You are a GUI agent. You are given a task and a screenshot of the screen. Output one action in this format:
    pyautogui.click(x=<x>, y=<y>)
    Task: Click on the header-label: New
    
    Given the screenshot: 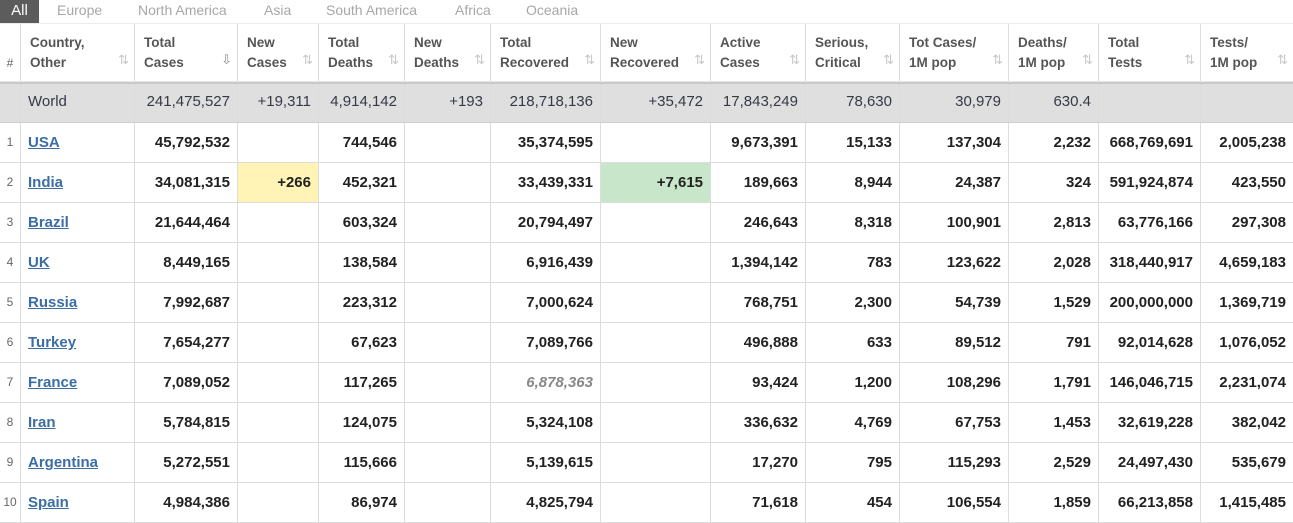 What is the action you would take?
    pyautogui.click(x=261, y=42)
    